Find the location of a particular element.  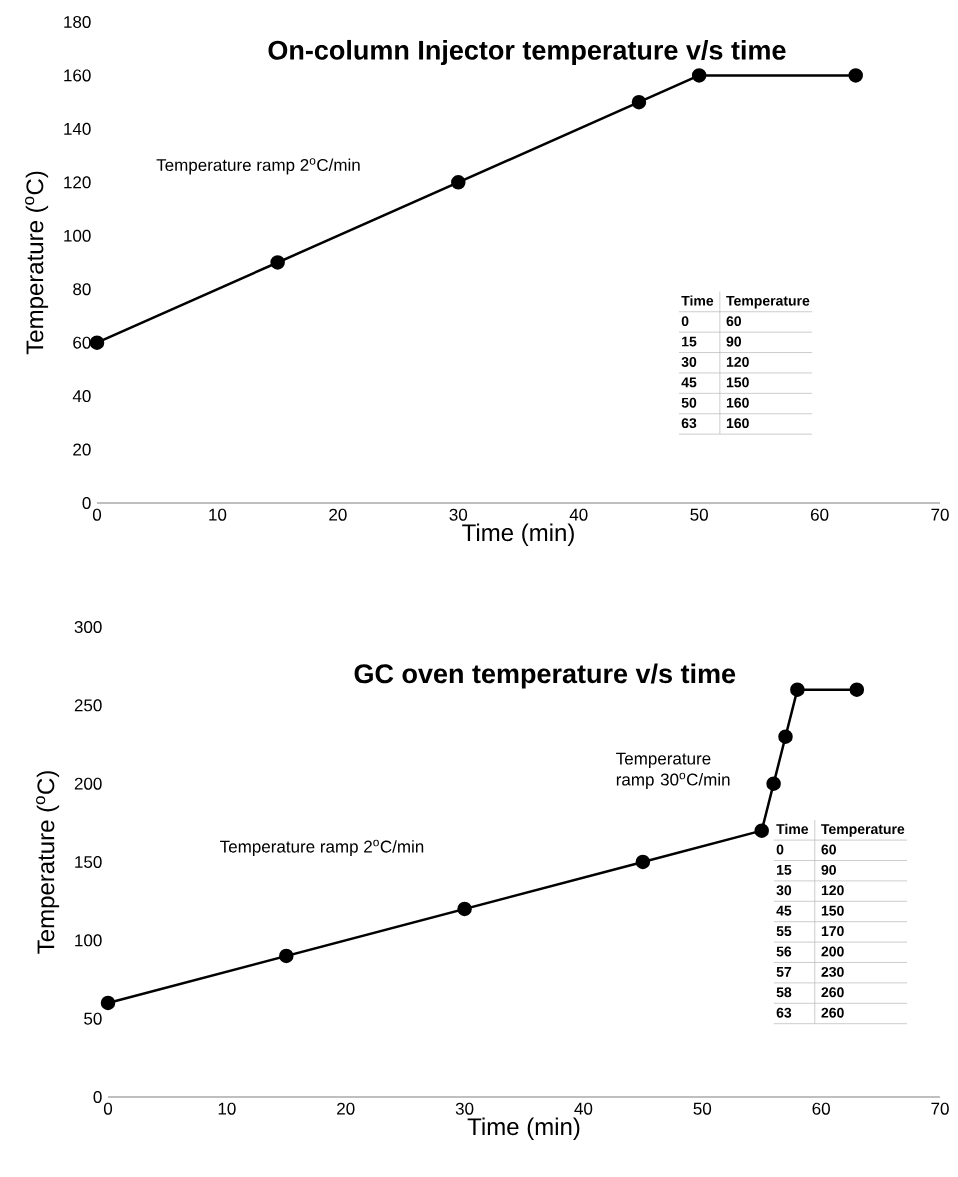

annotation: 170 is located at coordinates (832, 931).